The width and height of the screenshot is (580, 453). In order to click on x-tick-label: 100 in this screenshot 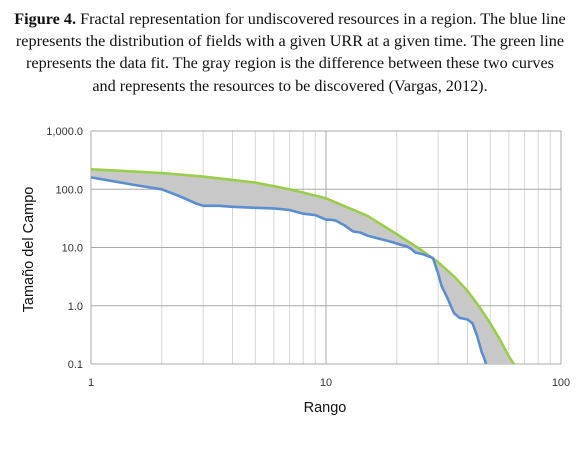, I will do `click(561, 383)`.